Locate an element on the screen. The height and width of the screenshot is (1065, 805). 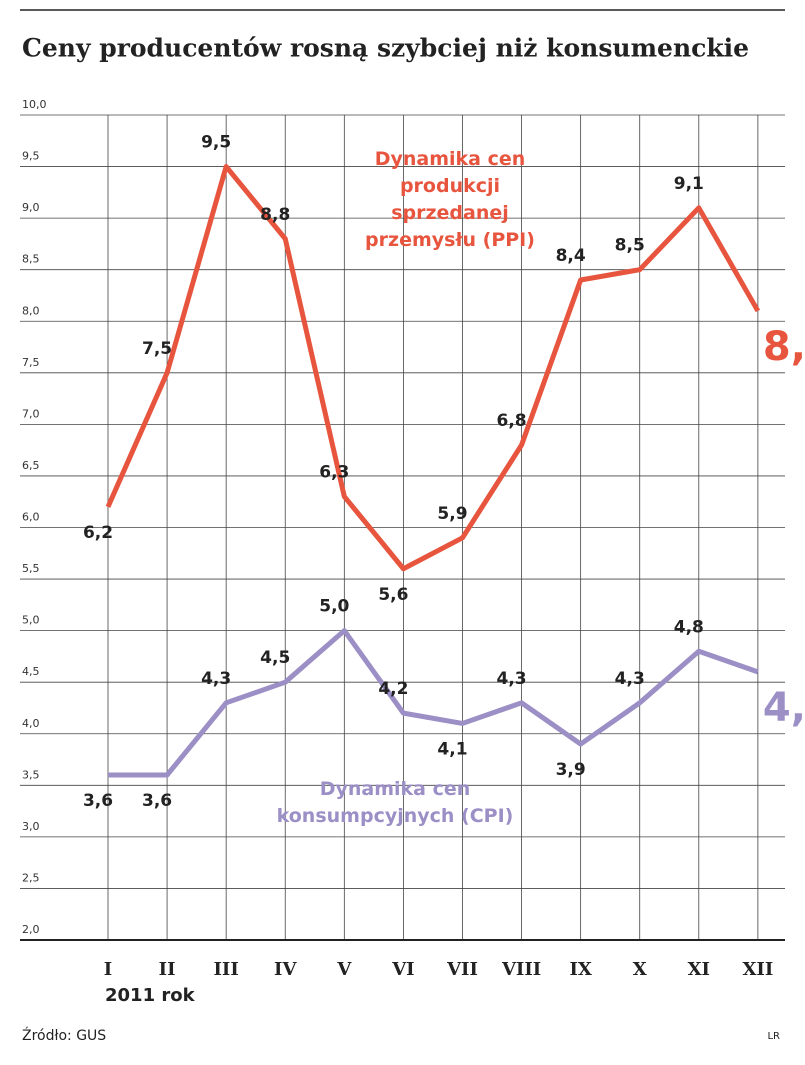
value-label: 8,5 is located at coordinates (630, 246).